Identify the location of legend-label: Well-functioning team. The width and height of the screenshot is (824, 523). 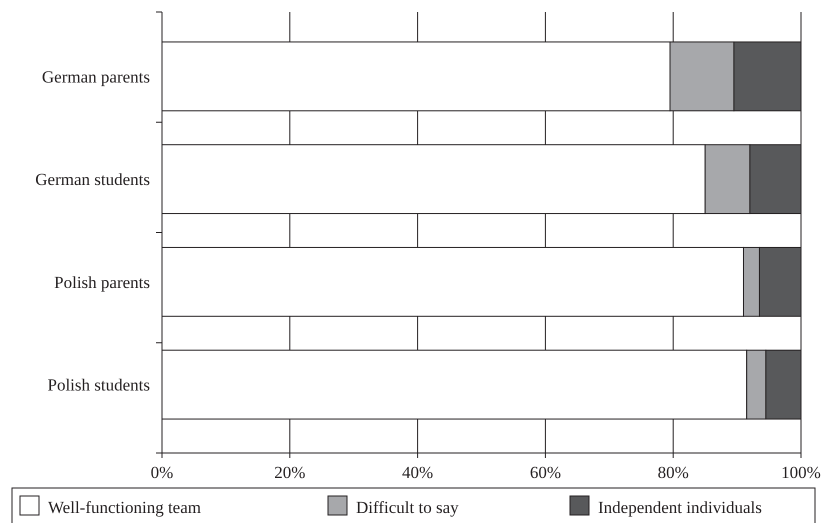
(124, 507).